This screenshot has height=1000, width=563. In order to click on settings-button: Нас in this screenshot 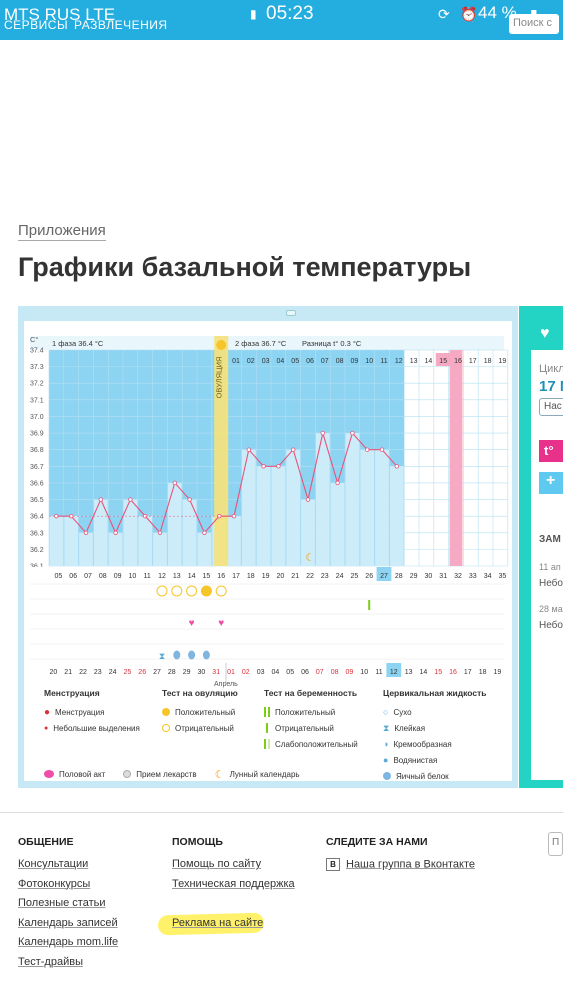, I will do `click(551, 407)`.